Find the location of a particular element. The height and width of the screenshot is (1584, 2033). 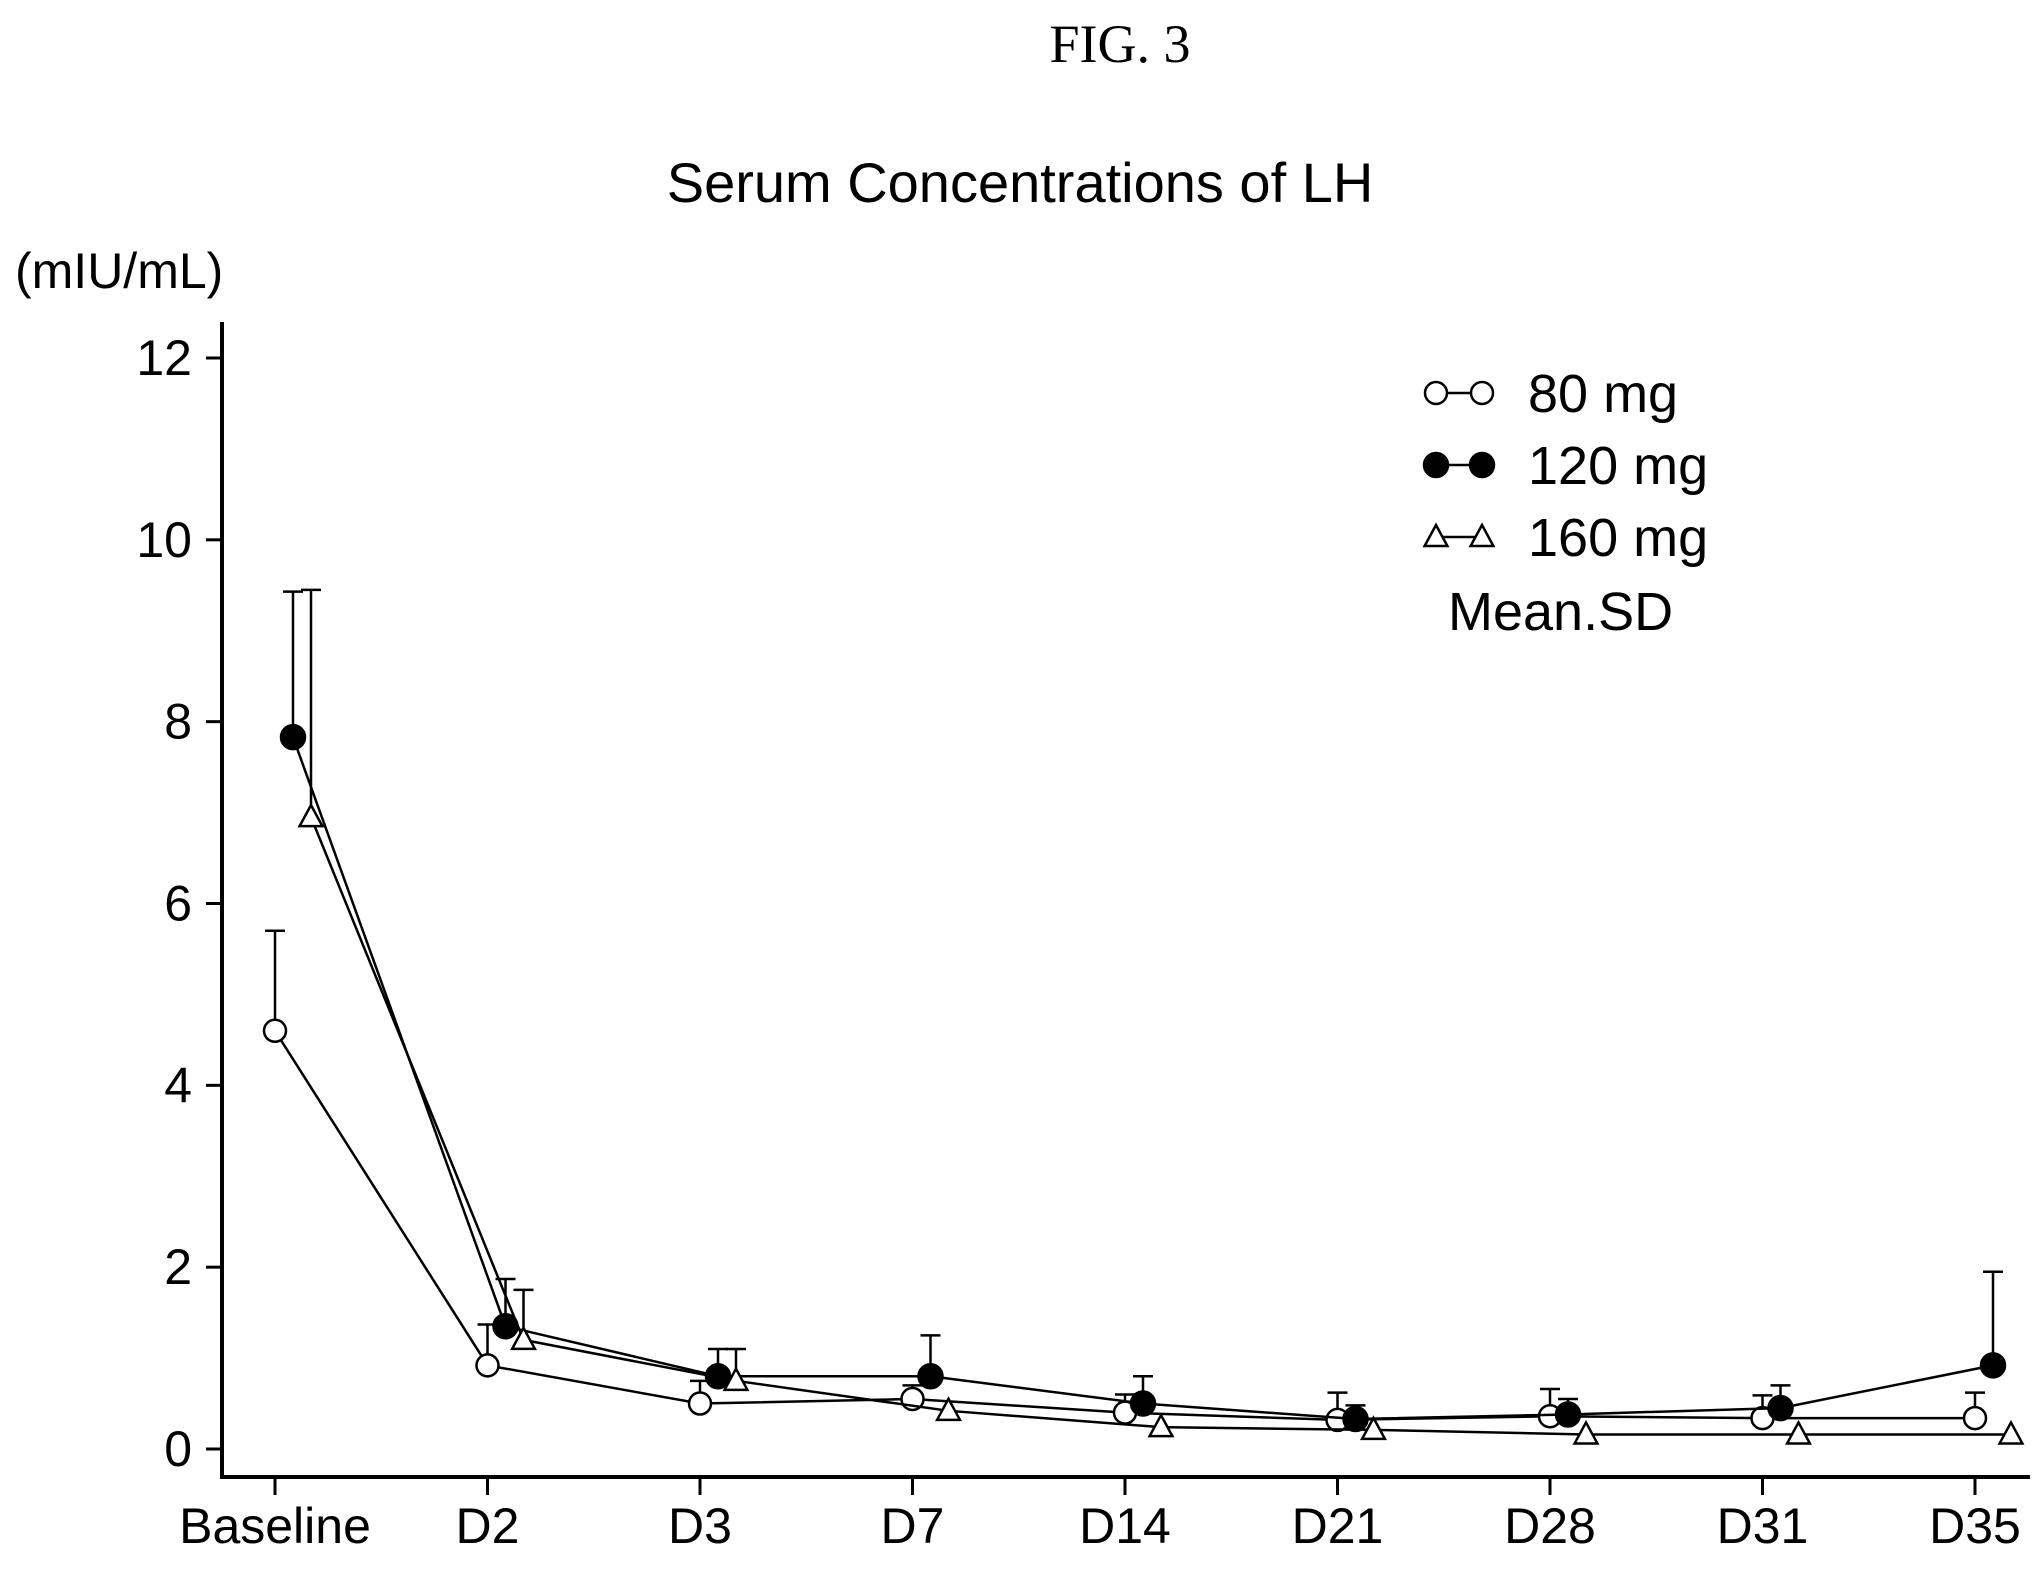

chart-title: Serum Concentrations of LH is located at coordinates (1020, 182).